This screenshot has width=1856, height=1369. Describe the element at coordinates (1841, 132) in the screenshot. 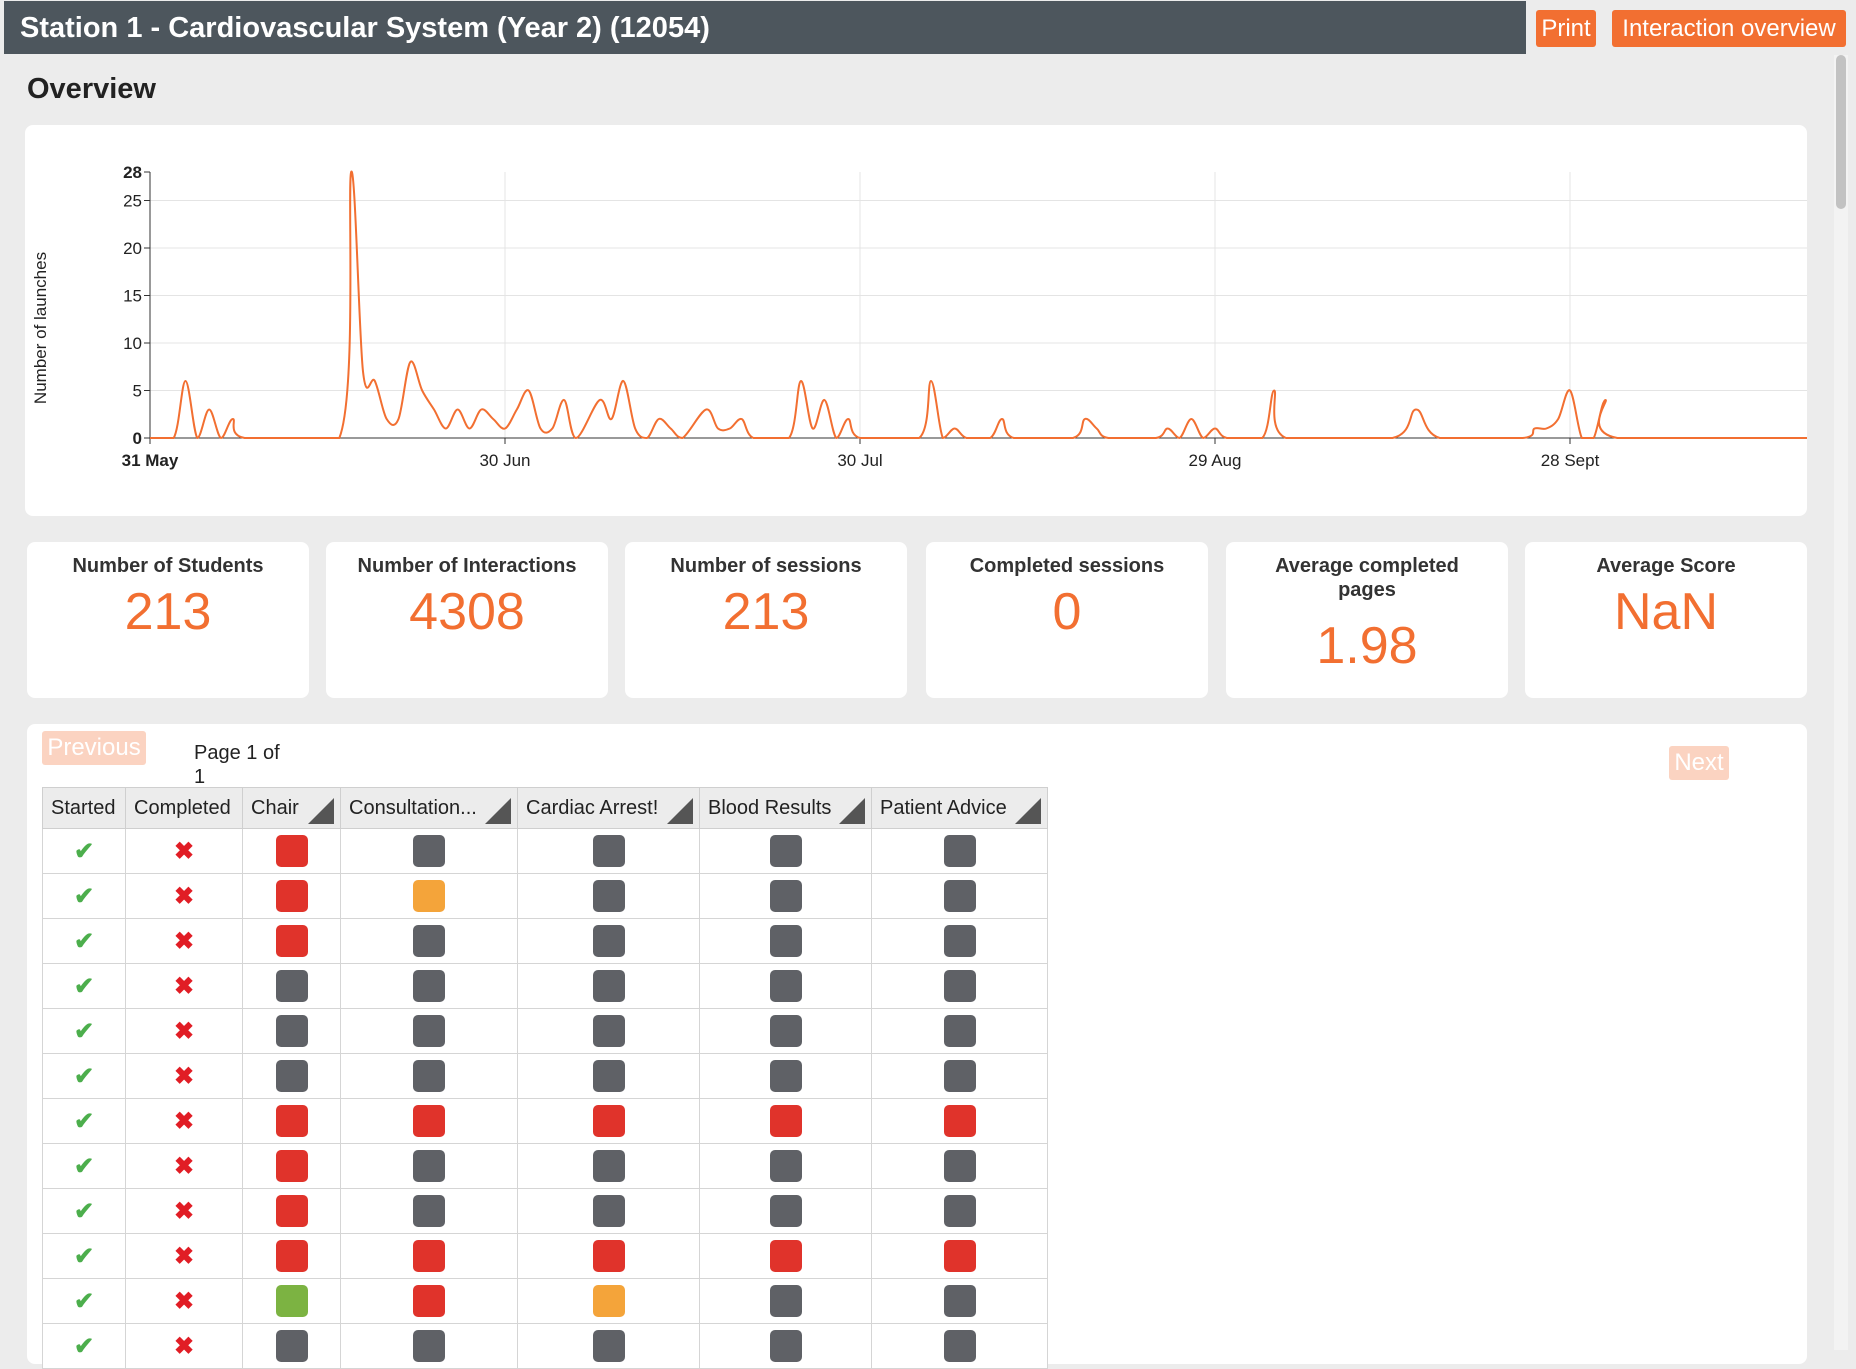

I see `scrollbar-thumb` at that location.